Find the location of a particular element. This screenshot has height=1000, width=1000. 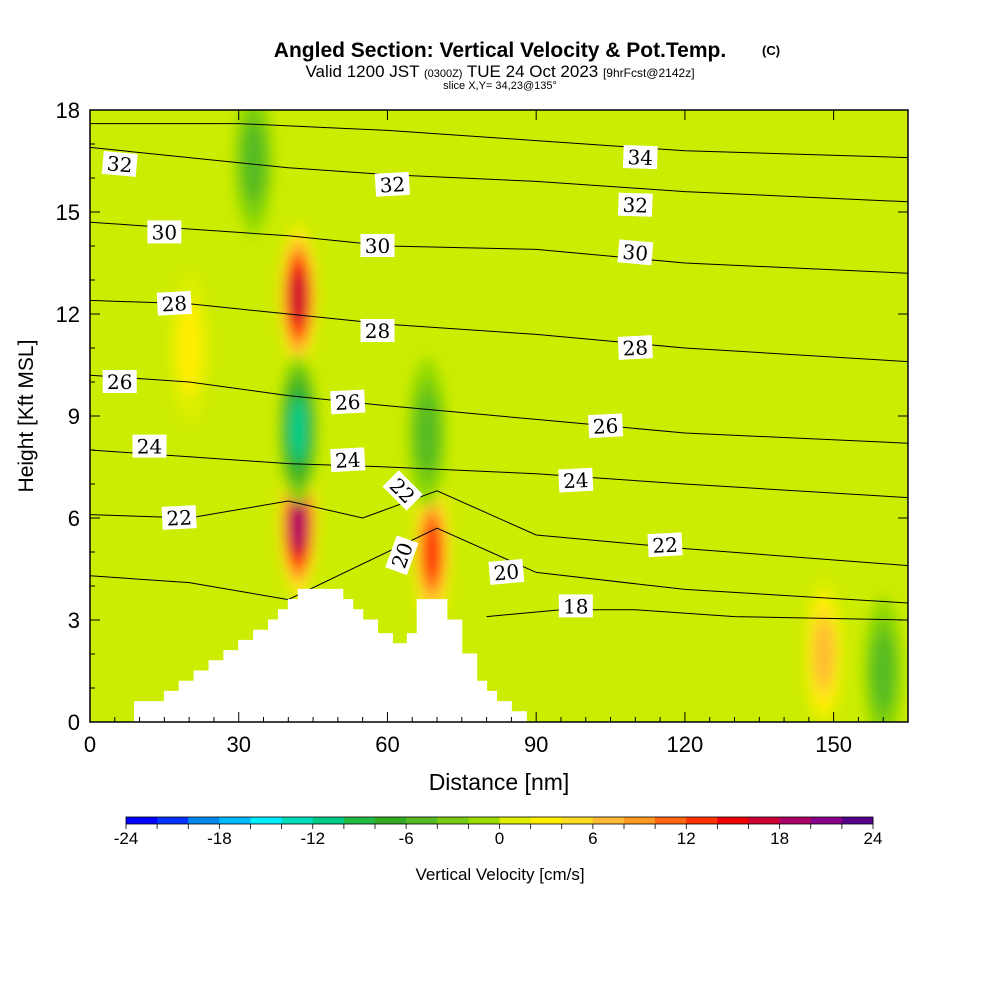

contour-label-4: 30 is located at coordinates (164, 232).